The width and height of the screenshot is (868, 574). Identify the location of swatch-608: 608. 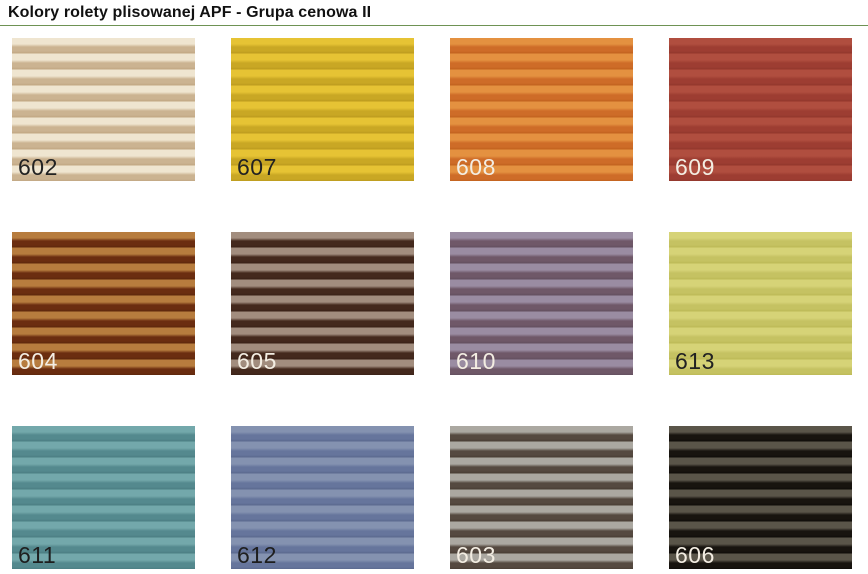
(541, 109).